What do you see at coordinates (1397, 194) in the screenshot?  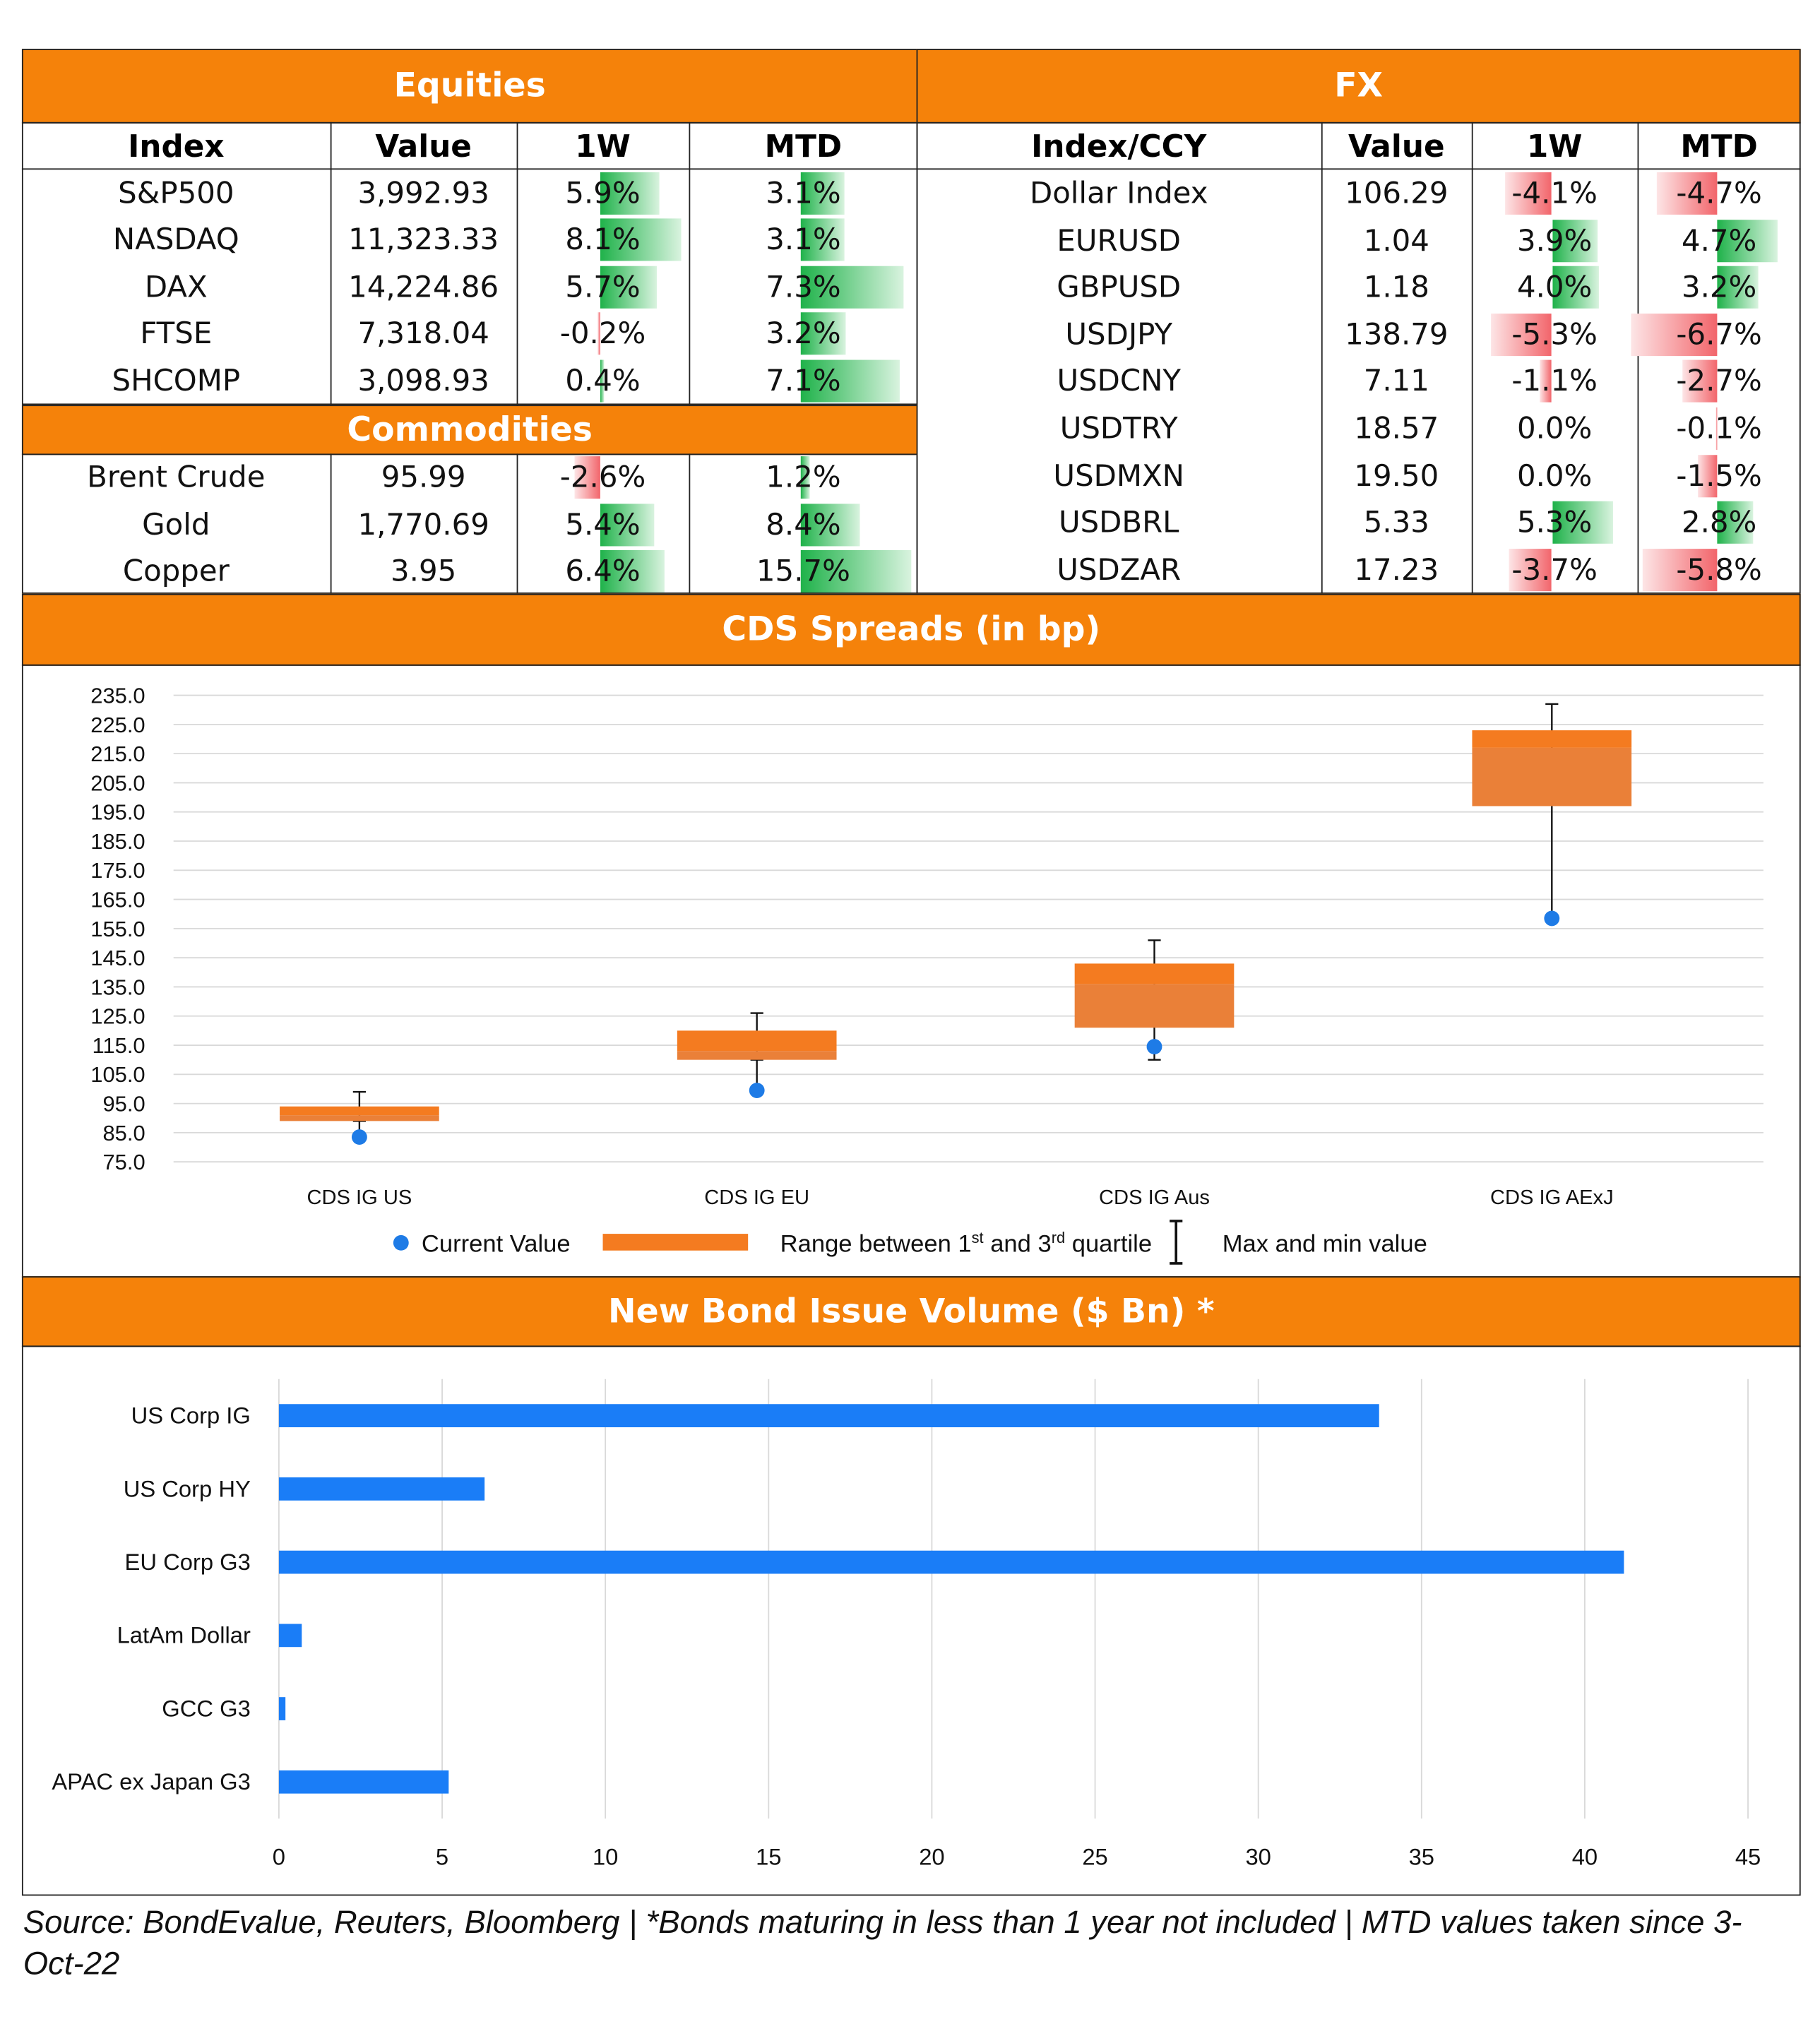 I see `row-value: 106.29` at bounding box center [1397, 194].